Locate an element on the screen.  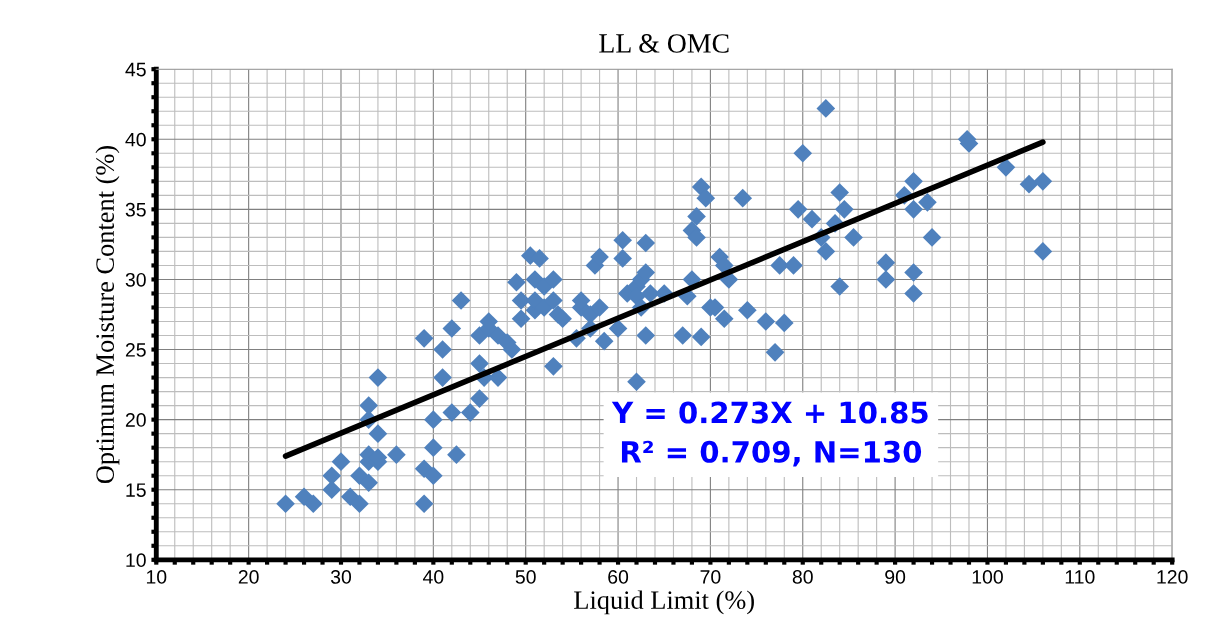
y-tick-label: 10 is located at coordinates (136, 560).